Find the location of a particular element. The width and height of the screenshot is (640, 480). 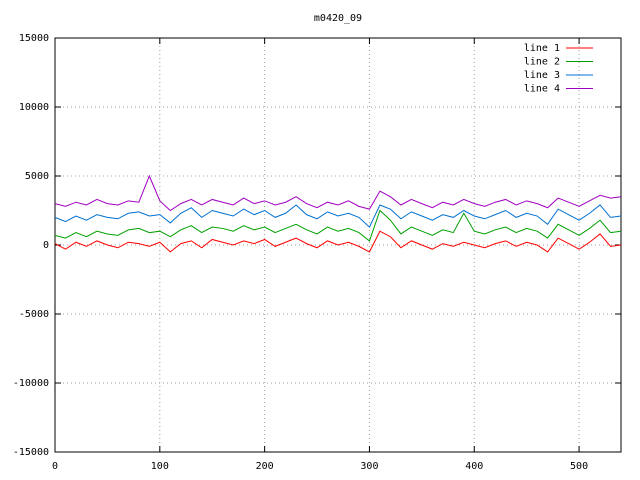

y-tick-label: -10000 is located at coordinates (31, 383).